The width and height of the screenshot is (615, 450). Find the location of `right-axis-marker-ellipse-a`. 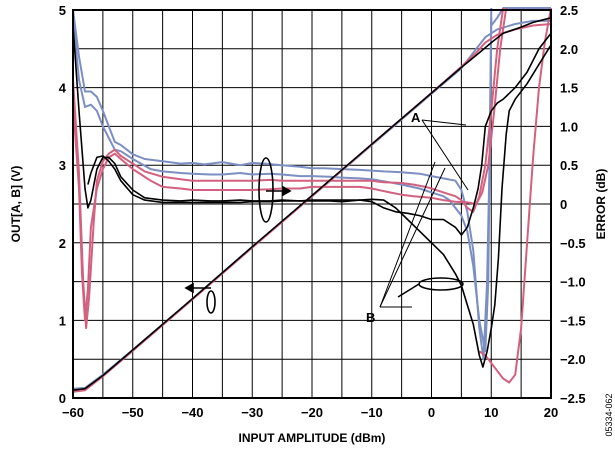

right-axis-marker-ellipse-a is located at coordinates (266, 190).